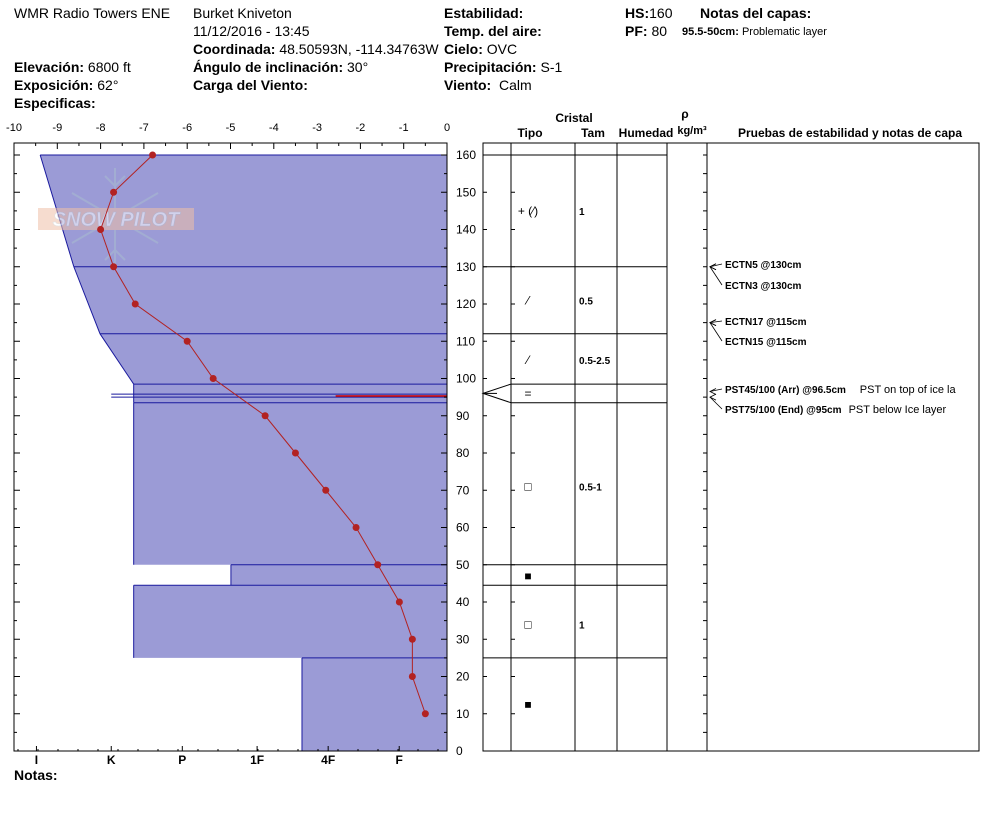 The height and width of the screenshot is (840, 994). Describe the element at coordinates (257, 760) in the screenshot. I see `hardness-tick-label: 1F` at that location.